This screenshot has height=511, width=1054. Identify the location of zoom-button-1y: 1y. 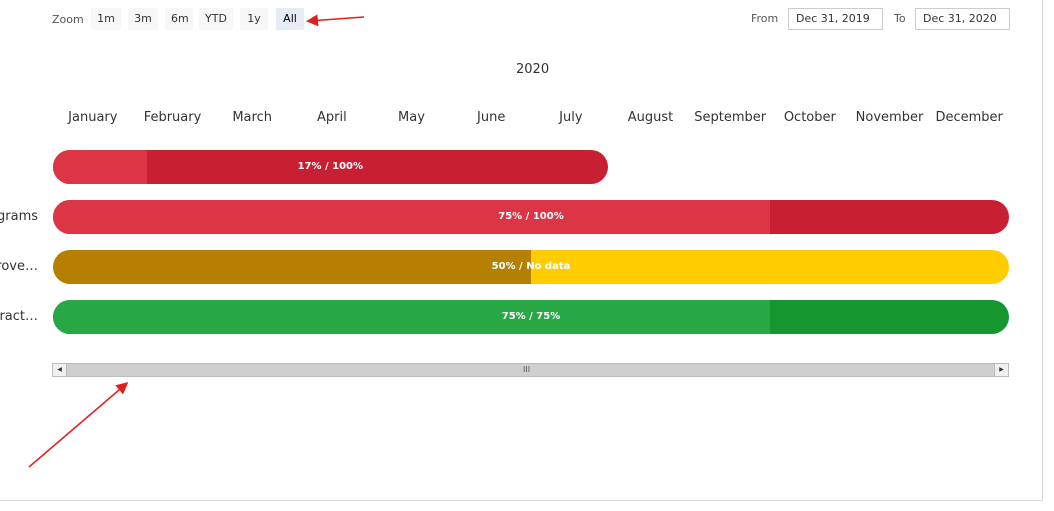
(254, 19).